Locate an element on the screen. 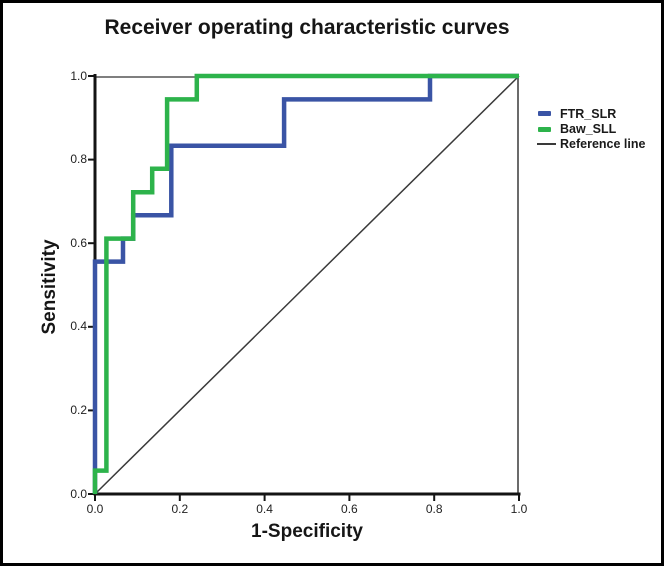 The width and height of the screenshot is (664, 566). x-tick-label: 0.6 is located at coordinates (349, 509).